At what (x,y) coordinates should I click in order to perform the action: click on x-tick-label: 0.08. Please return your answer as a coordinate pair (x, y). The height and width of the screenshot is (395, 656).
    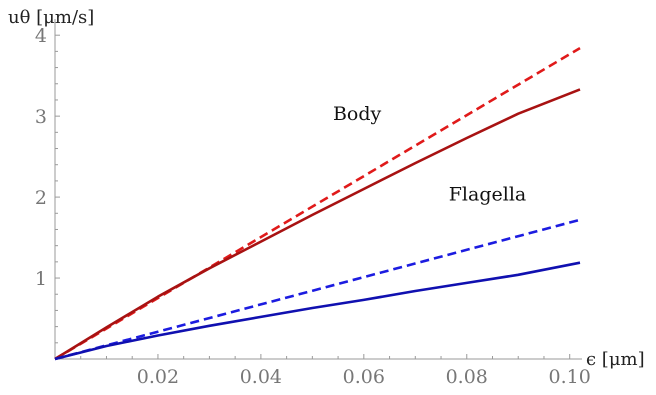
    Looking at the image, I should click on (467, 377).